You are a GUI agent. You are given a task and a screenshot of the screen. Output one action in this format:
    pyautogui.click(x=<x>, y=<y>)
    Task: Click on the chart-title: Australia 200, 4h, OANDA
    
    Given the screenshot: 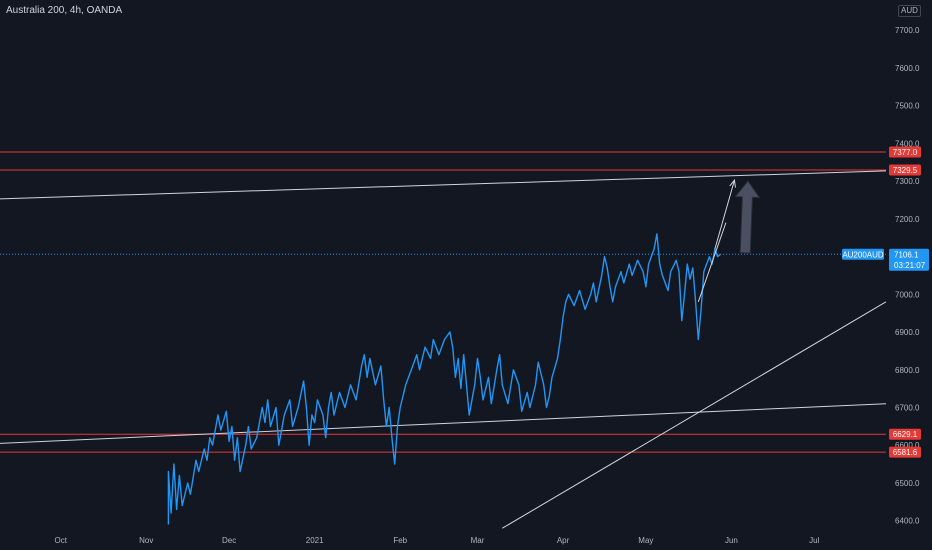 What is the action you would take?
    pyautogui.click(x=64, y=10)
    